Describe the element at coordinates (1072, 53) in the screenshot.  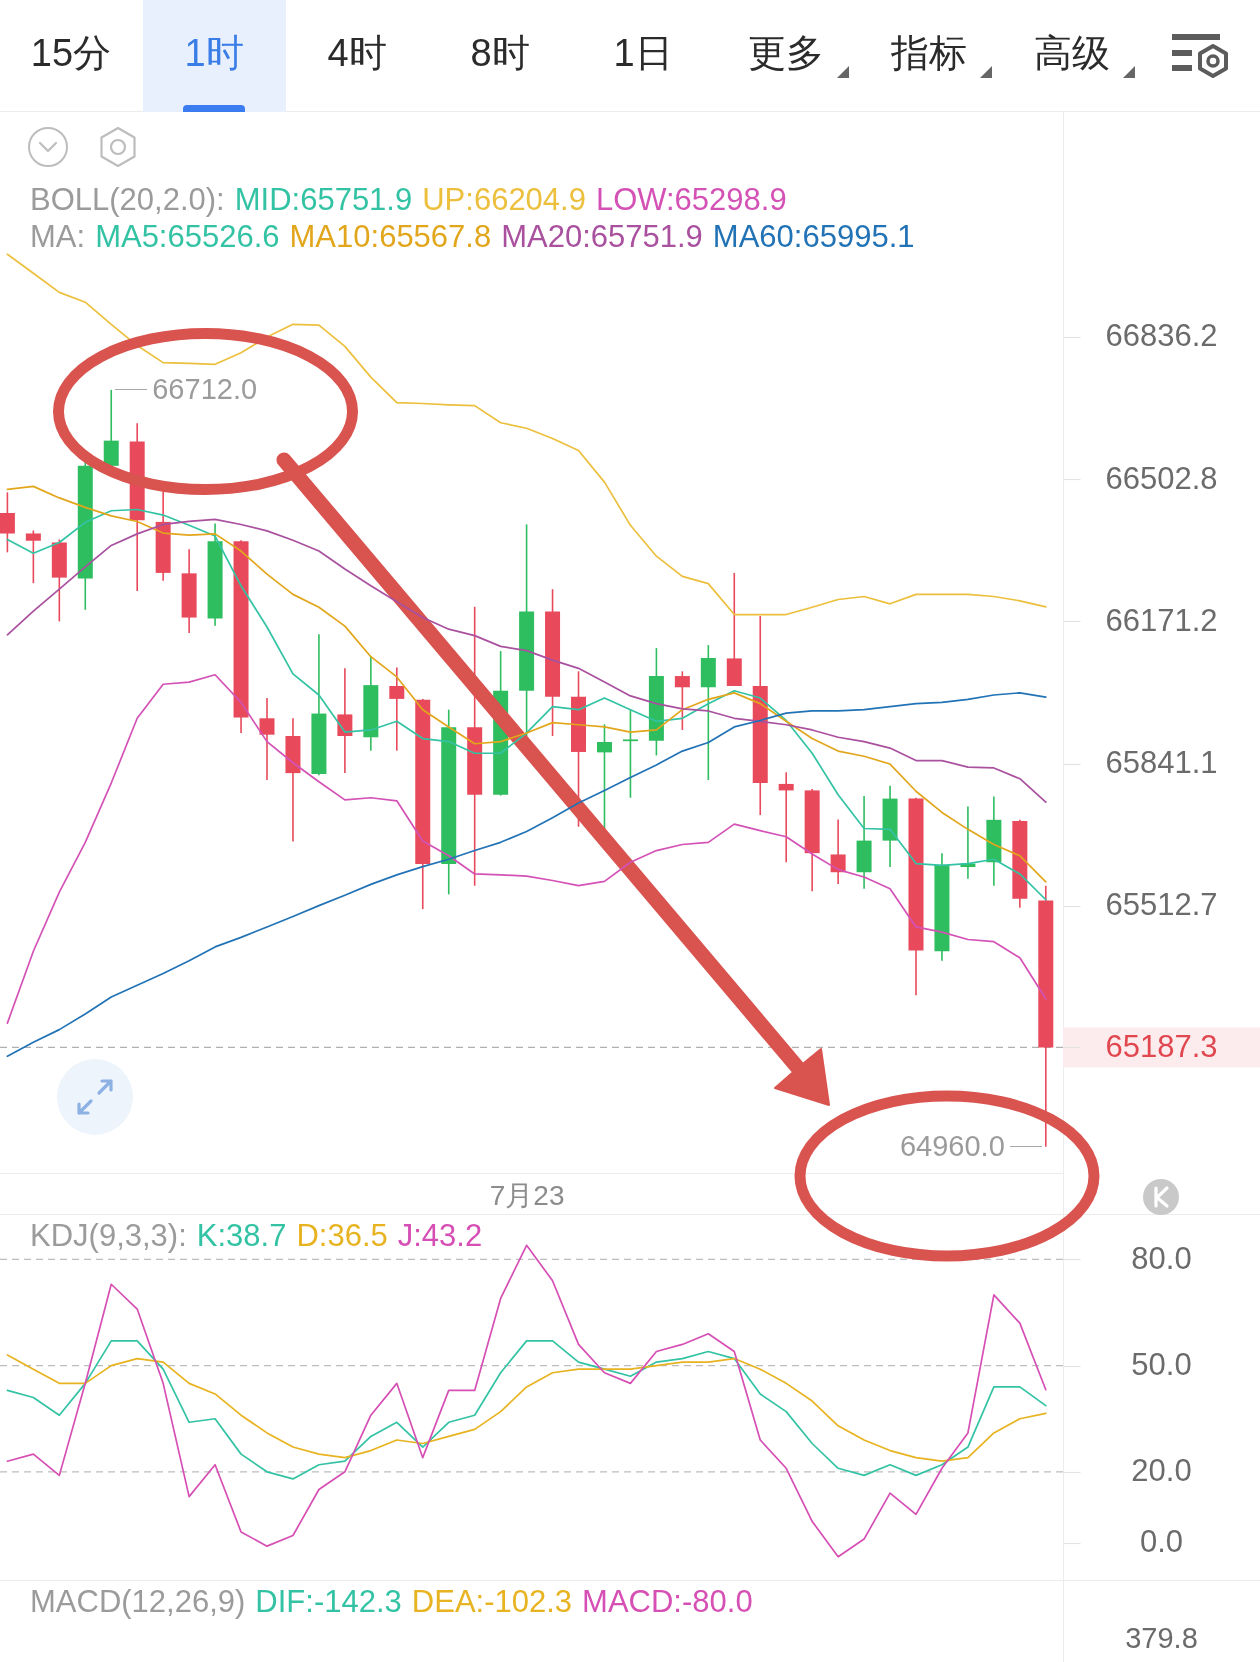
I see `text: 高级` at that location.